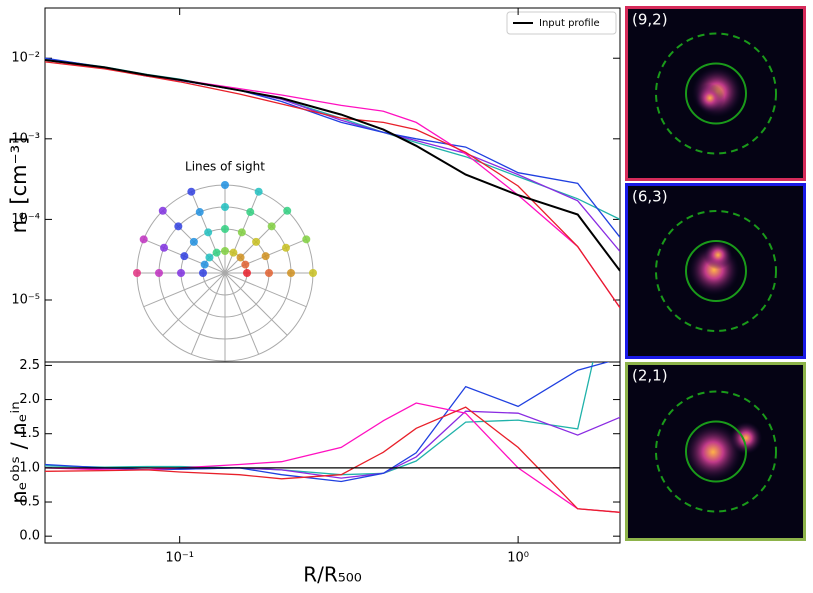 The width and height of the screenshot is (813, 593). I want to click on y-tick-label: 1.5, so click(29, 433).